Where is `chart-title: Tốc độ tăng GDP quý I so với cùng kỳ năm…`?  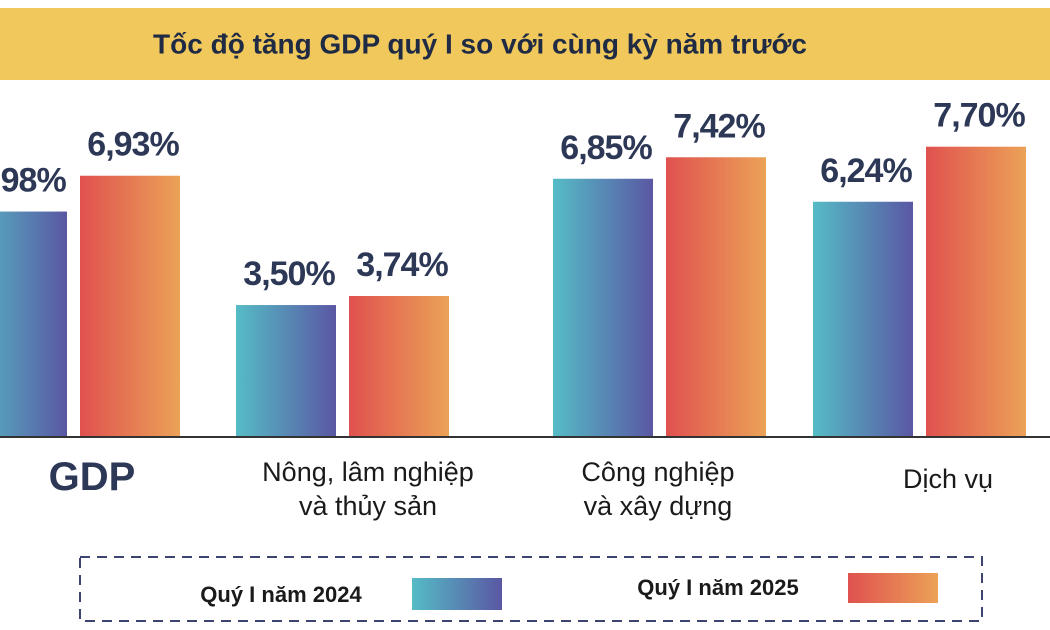
chart-title: Tốc độ tăng GDP quý I so với cùng kỳ năm… is located at coordinates (480, 43).